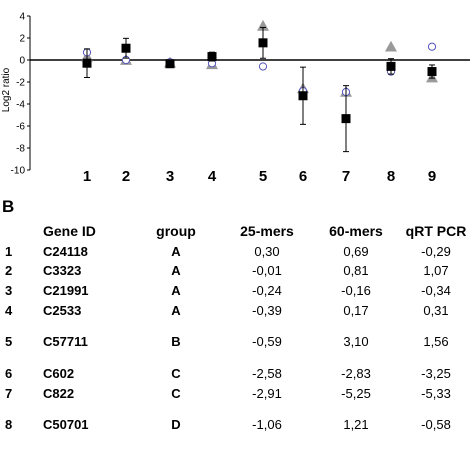 The height and width of the screenshot is (474, 474). What do you see at coordinates (436, 270) in the screenshot?
I see `value-qrt-pcr: 1,07` at bounding box center [436, 270].